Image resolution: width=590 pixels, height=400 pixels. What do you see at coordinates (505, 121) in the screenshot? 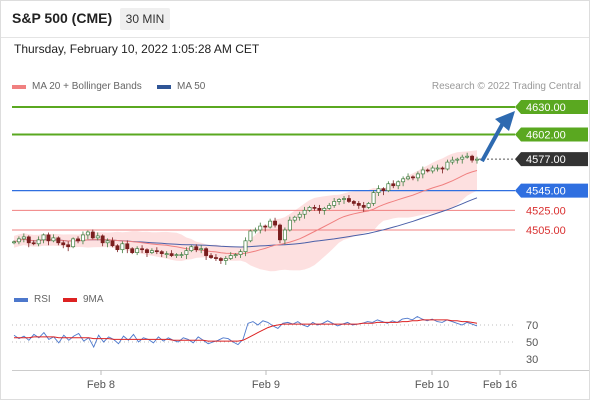
I see `forecast-arrow-head` at bounding box center [505, 121].